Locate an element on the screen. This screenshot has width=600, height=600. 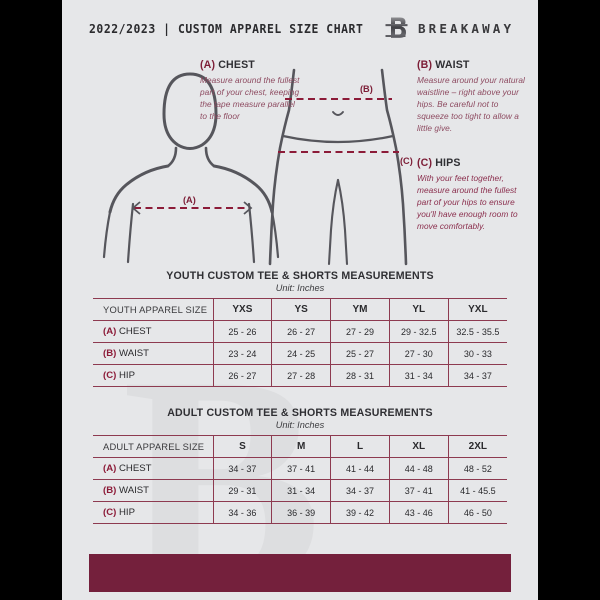
adult-row-waist-name: WAIST is located at coordinates (134, 490).